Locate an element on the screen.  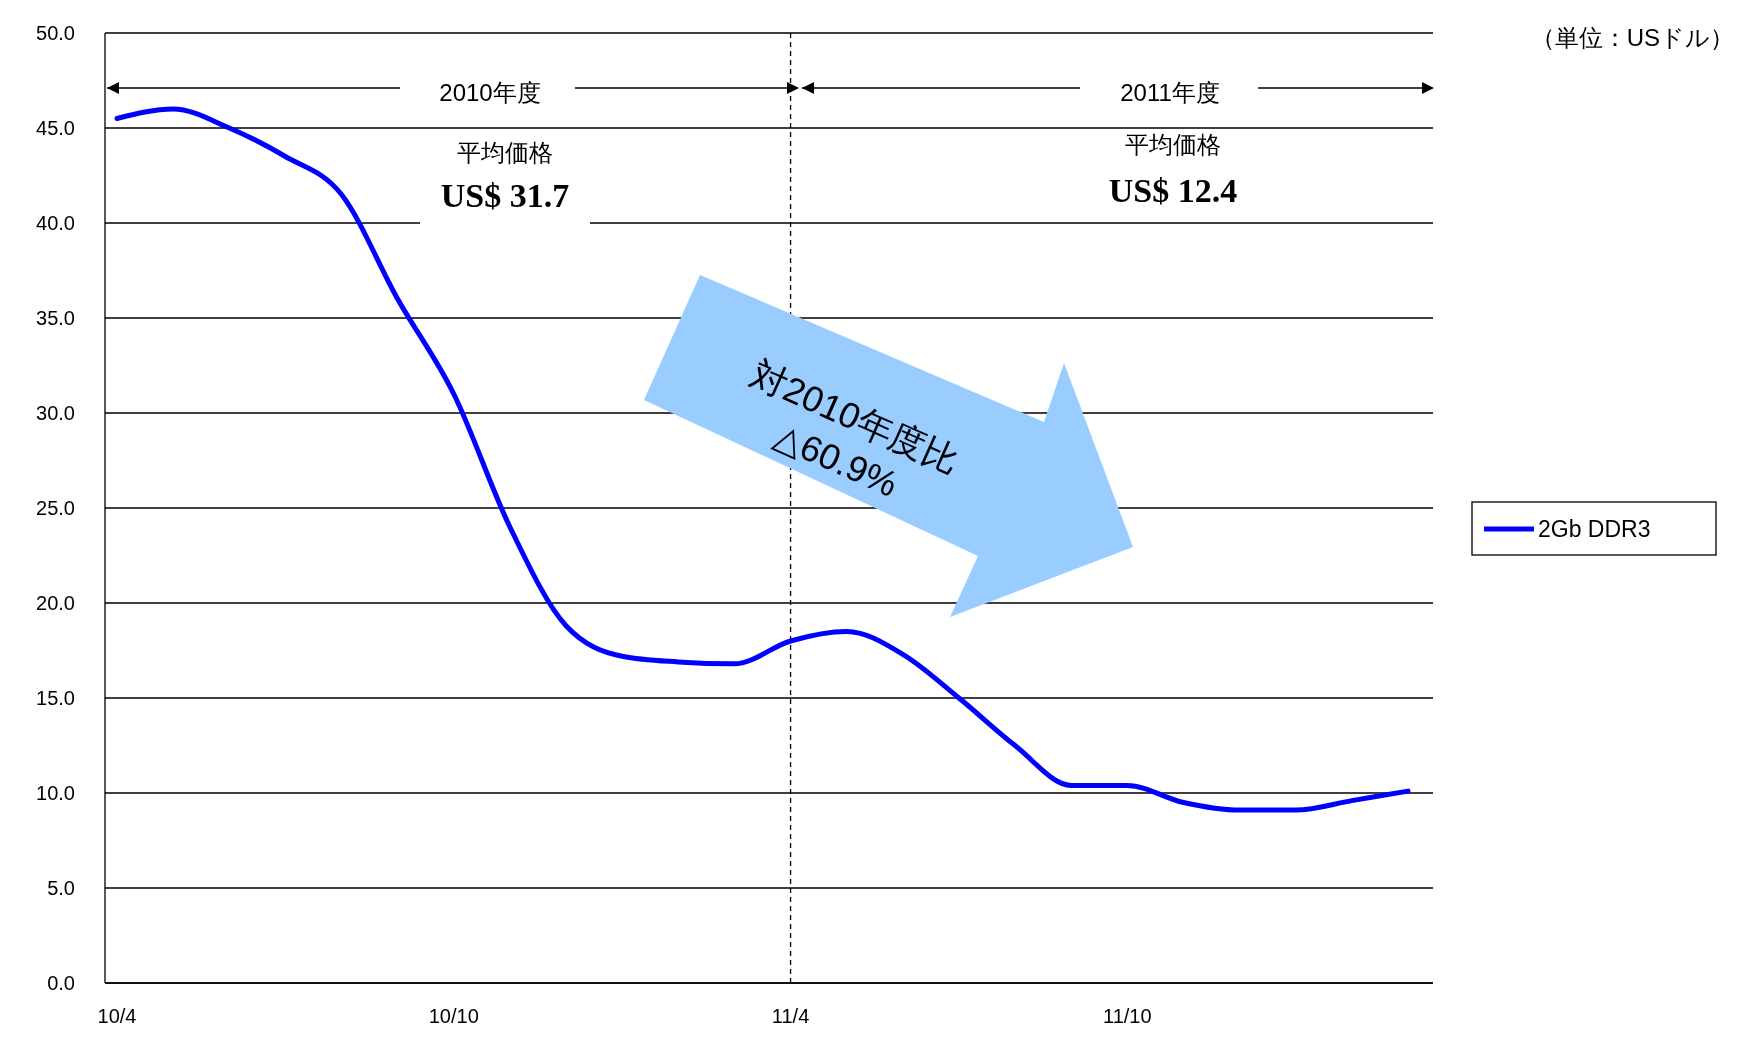
y-tick-label: 50.0 is located at coordinates (55, 33).